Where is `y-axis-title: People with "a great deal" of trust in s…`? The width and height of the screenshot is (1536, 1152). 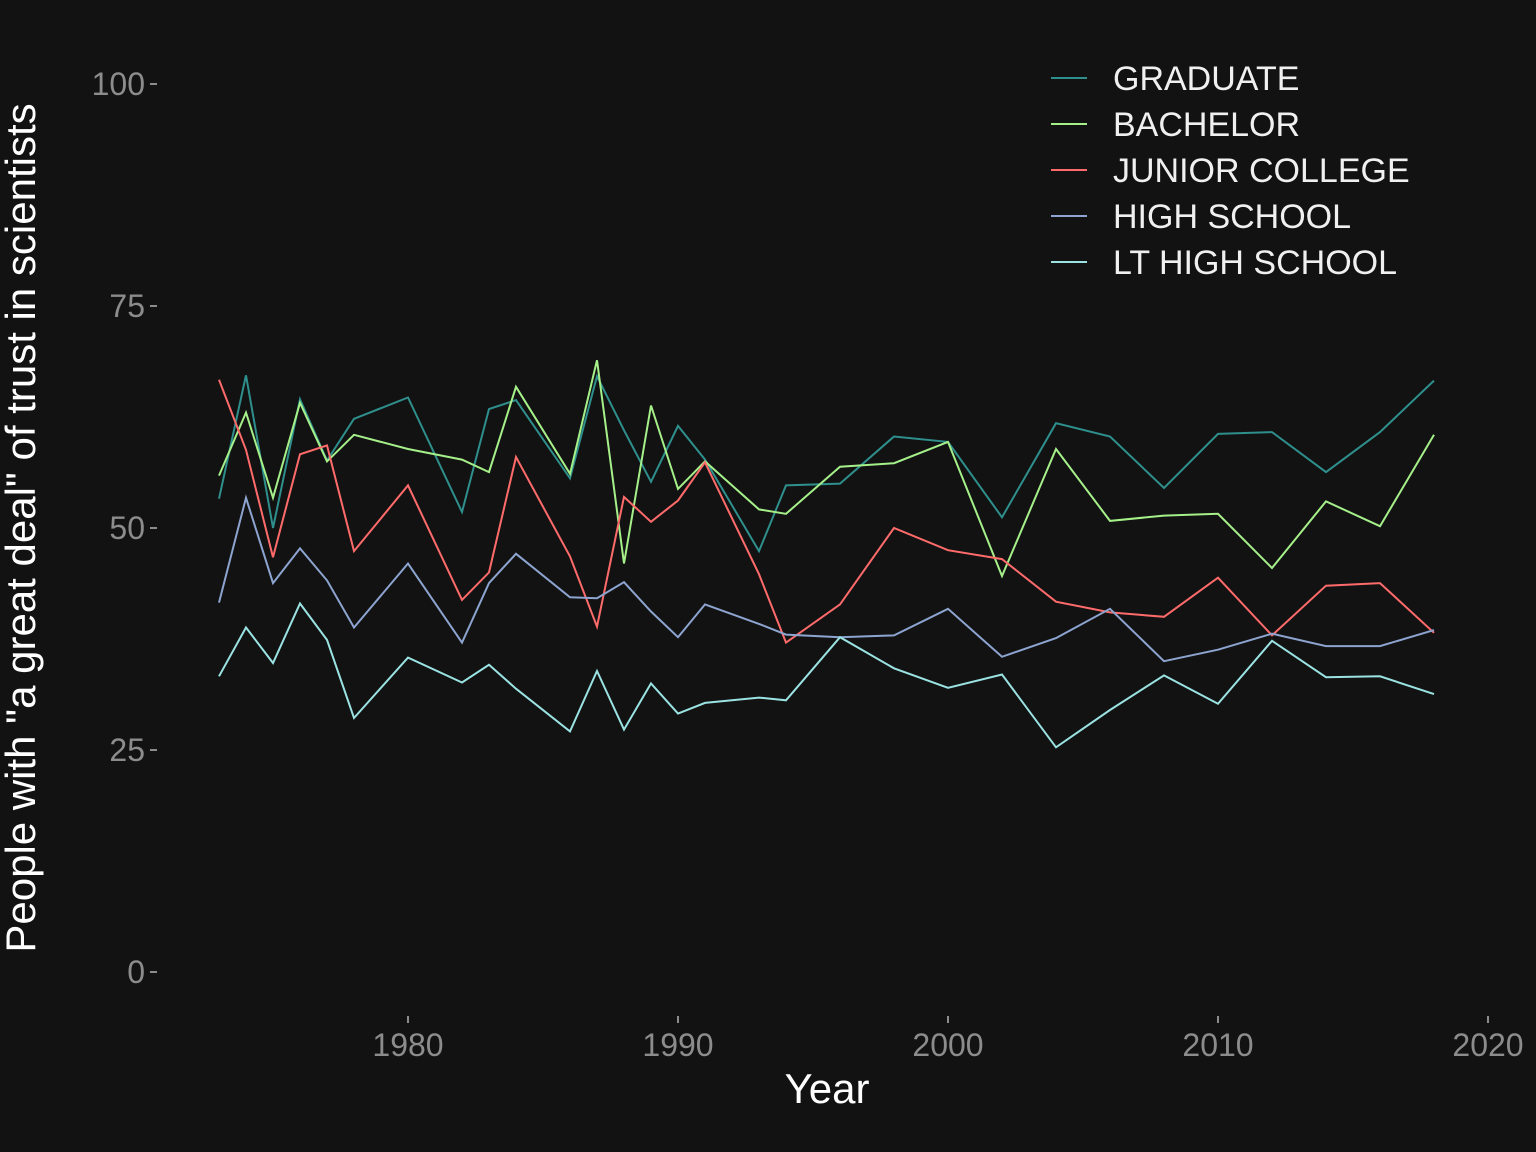
y-axis-title: People with "a great deal" of trust in s… is located at coordinates (22, 527).